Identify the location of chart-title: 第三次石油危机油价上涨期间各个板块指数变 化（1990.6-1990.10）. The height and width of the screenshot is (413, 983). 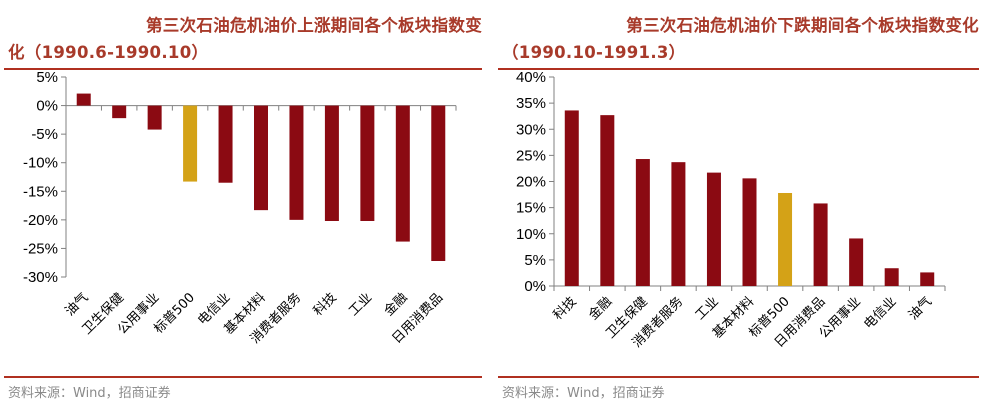
(245, 39).